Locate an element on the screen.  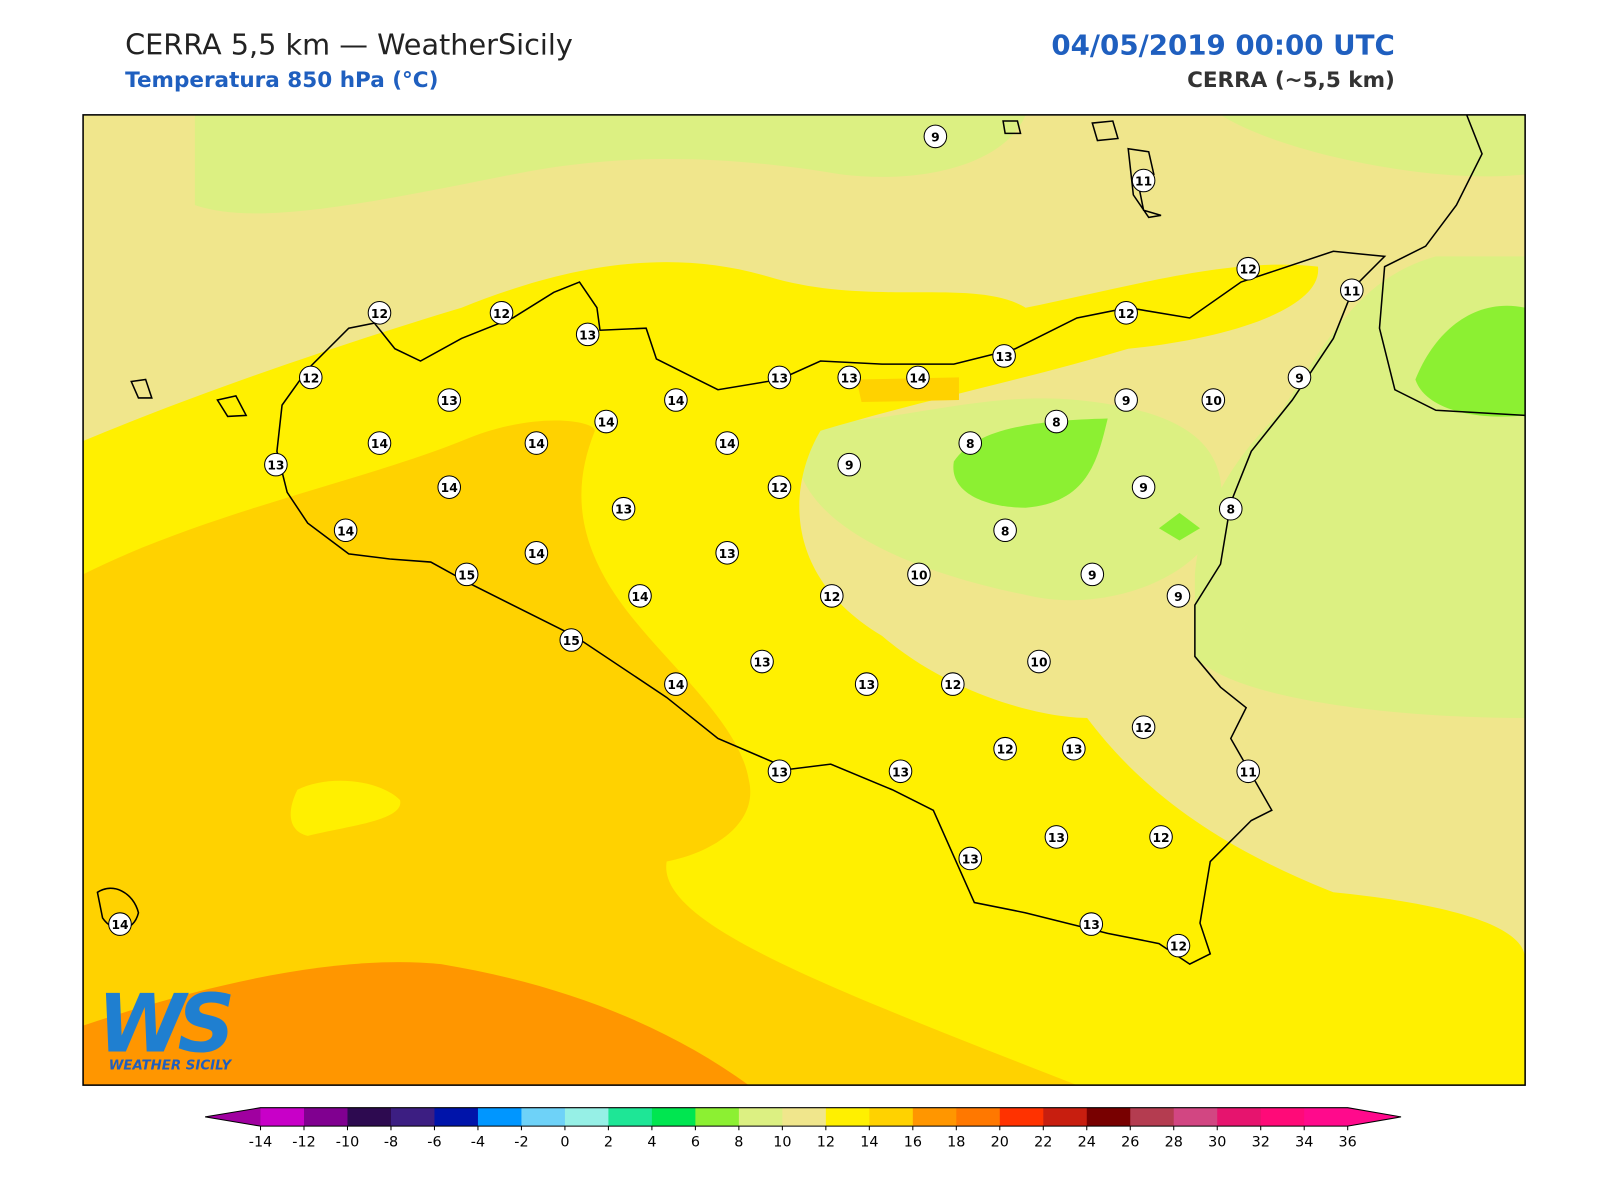
station: 15 is located at coordinates (571, 640).